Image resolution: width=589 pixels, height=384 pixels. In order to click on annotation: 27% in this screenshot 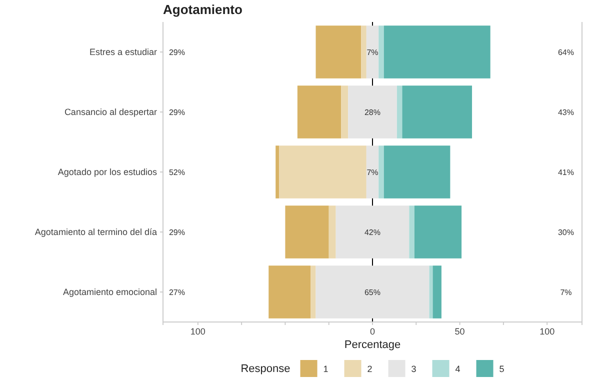, I will do `click(177, 292)`.